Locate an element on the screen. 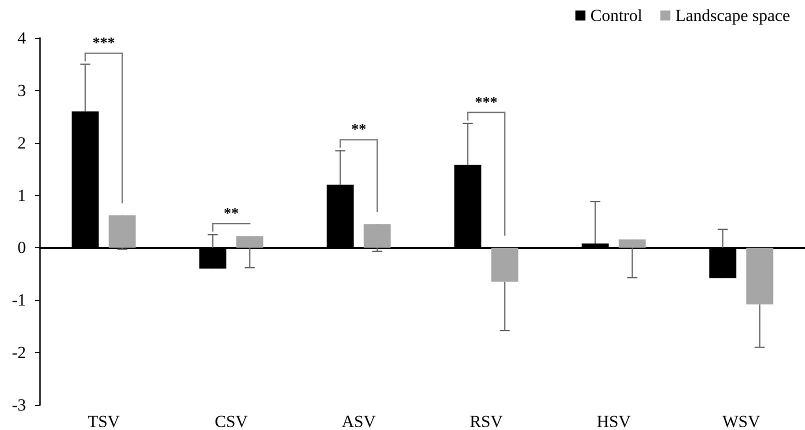 This screenshot has height=430, width=805. y-tick-label: -1 is located at coordinates (19, 300).